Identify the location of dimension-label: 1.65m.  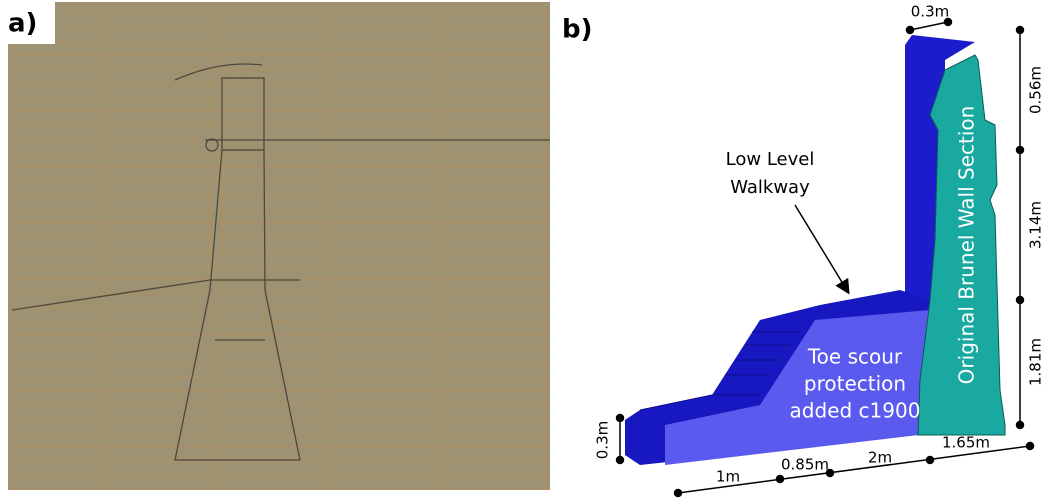
(966, 443).